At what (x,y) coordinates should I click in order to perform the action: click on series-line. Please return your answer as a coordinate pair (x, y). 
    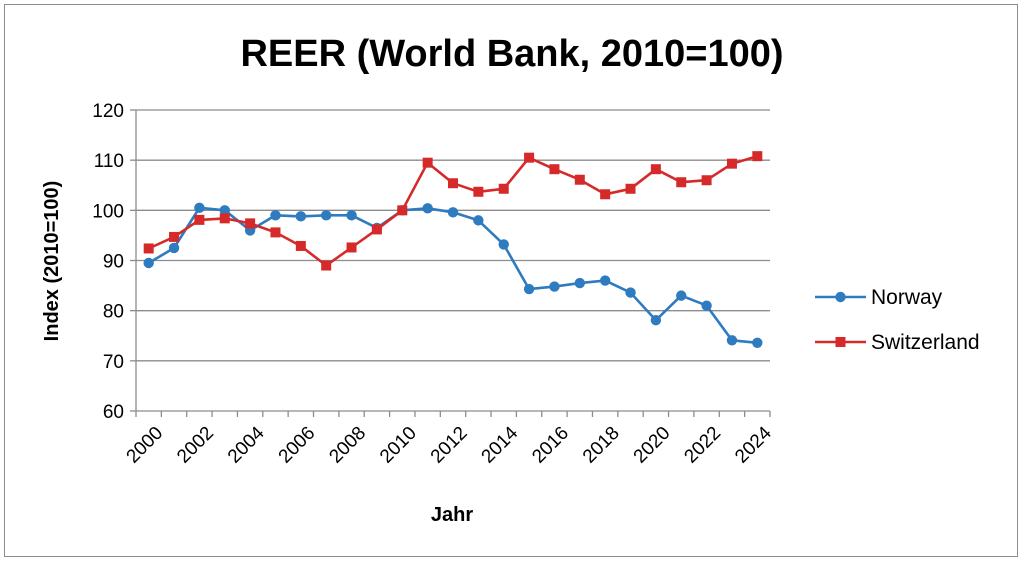
    Looking at the image, I should click on (453, 275).